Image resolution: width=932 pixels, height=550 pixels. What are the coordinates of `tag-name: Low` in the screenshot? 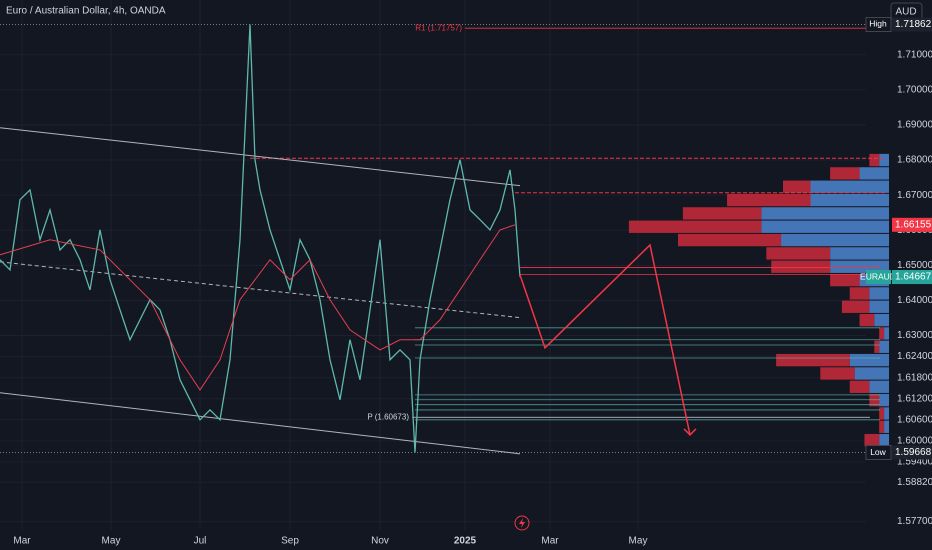 It's located at (878, 452).